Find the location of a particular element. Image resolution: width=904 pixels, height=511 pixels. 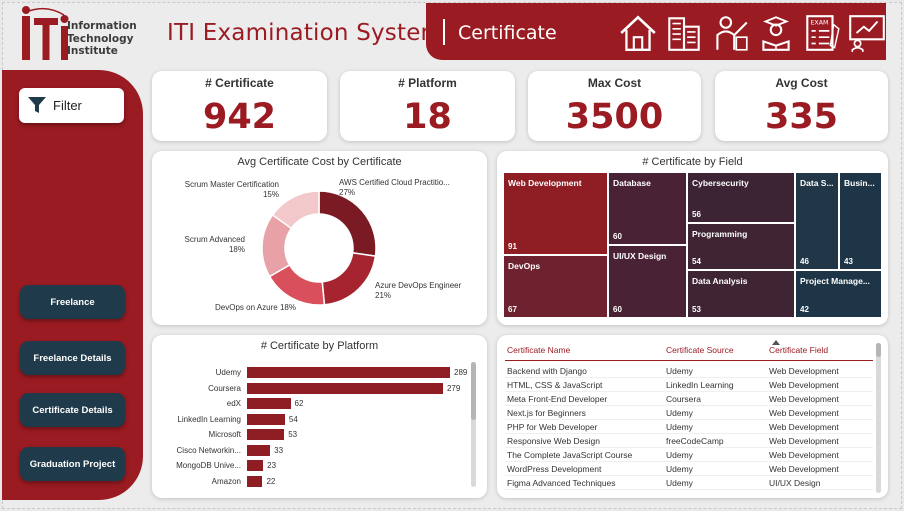

treemap-cell-project-management: Project Manage... 42 is located at coordinates (838, 294).